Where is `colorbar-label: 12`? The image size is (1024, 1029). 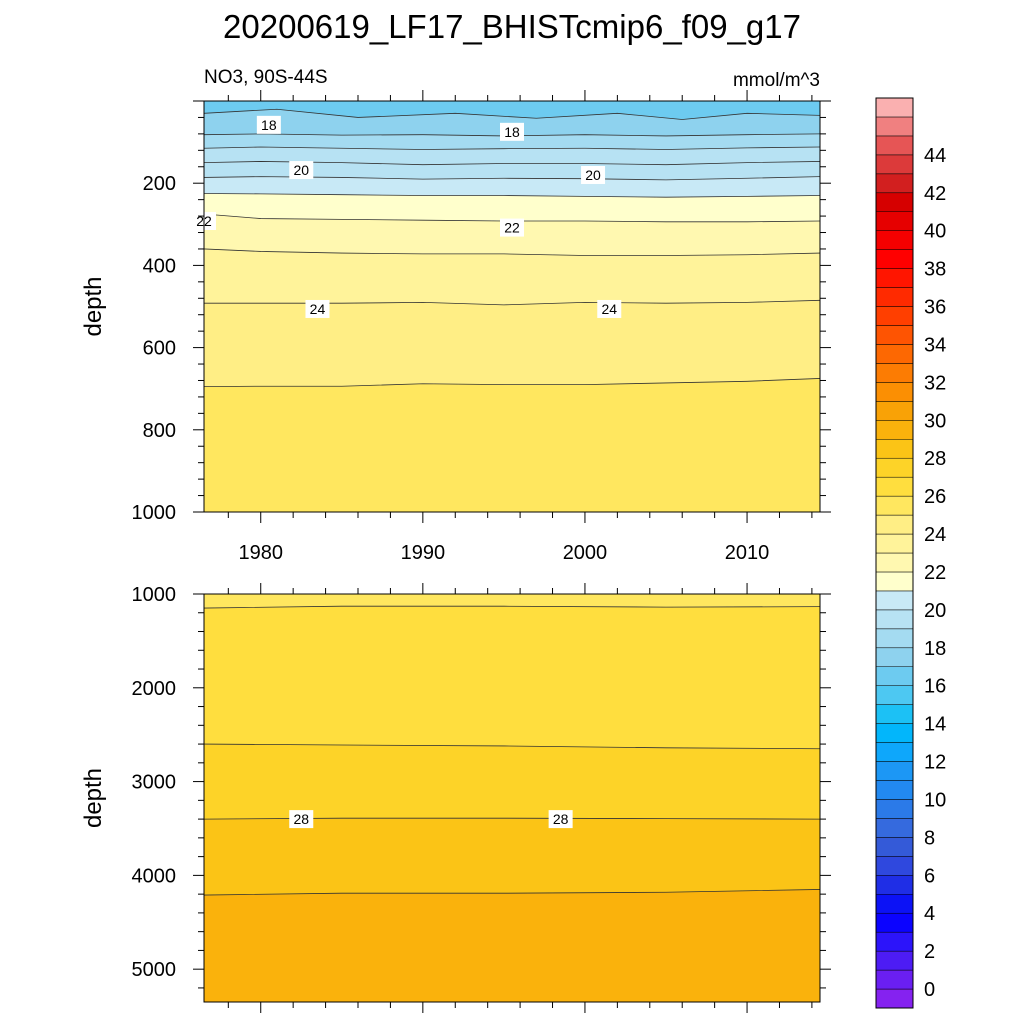 colorbar-label: 12 is located at coordinates (935, 763).